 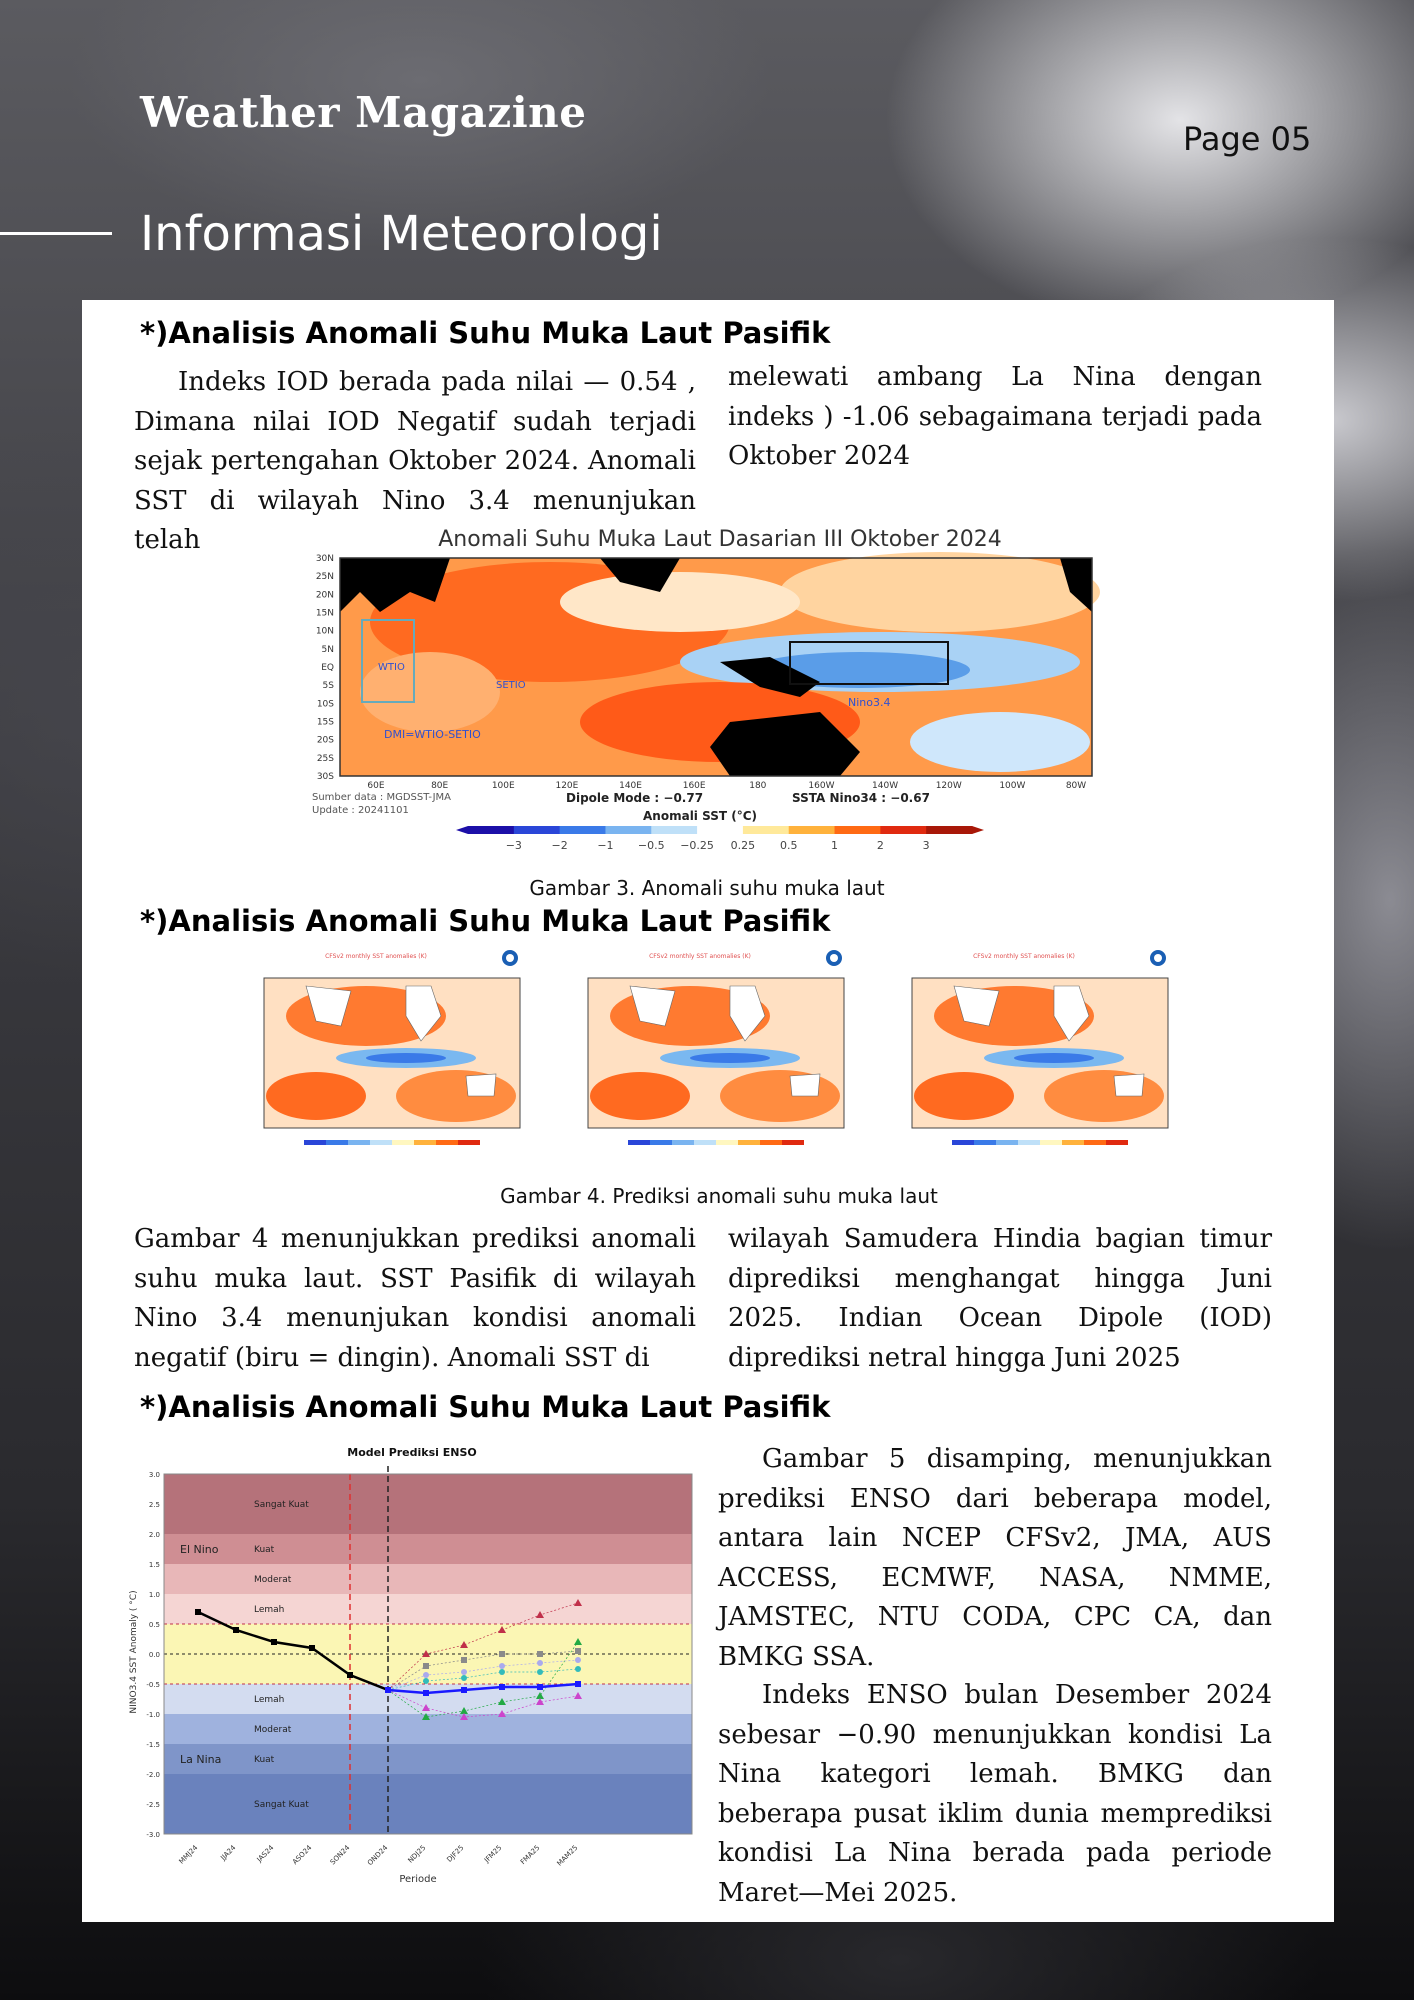 What do you see at coordinates (325, 595) in the screenshot?
I see `lat-tick-label: 20N` at bounding box center [325, 595].